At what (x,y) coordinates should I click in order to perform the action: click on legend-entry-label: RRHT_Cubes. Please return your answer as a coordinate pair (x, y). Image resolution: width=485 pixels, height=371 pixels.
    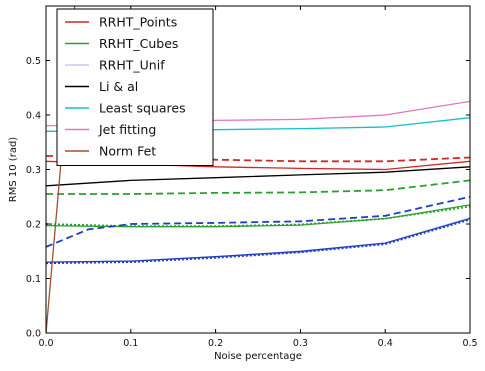
    Looking at the image, I should click on (138, 43).